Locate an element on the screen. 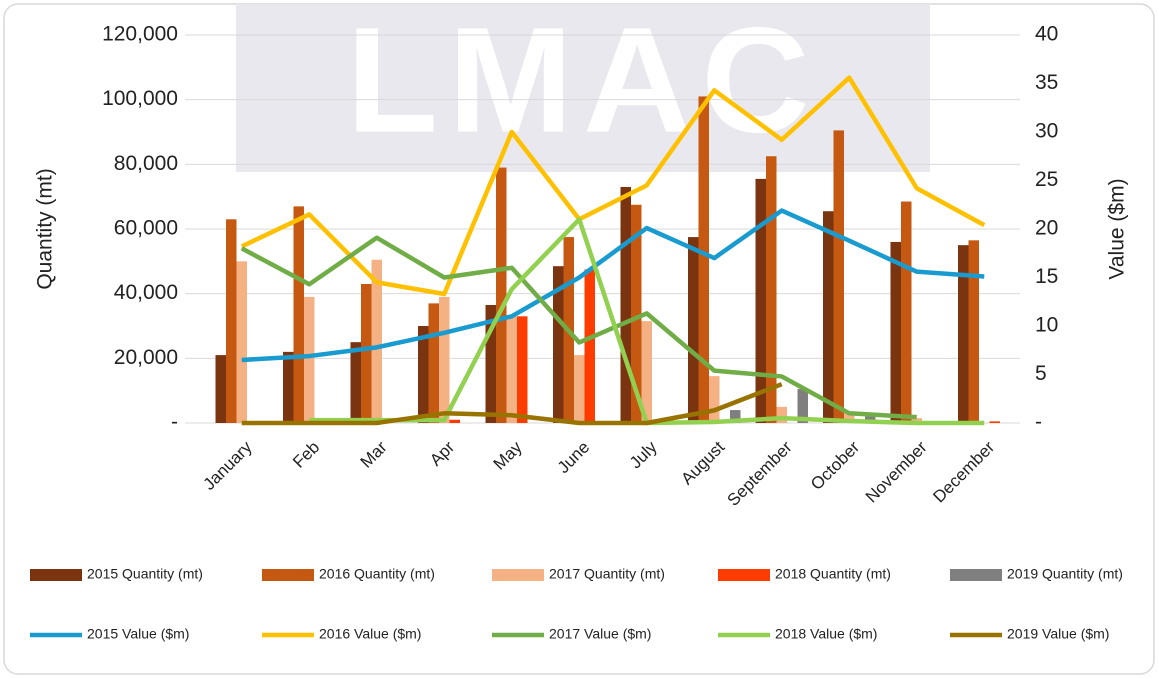  y2-tick-label: 25 is located at coordinates (1046, 179).